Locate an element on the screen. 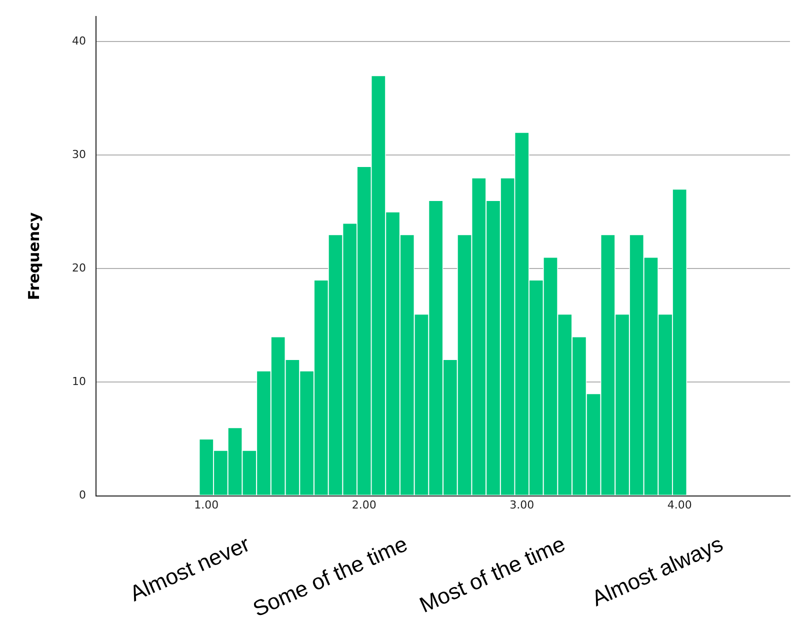  y-tick-label: 0 is located at coordinates (82, 495).